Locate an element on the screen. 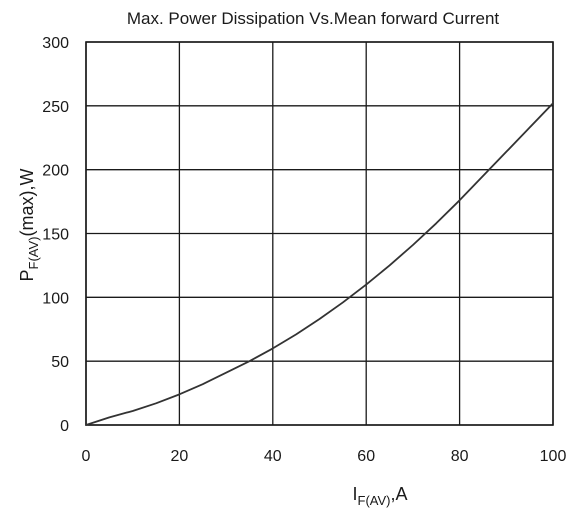  x-tick-label-0: 0 is located at coordinates (86, 456).